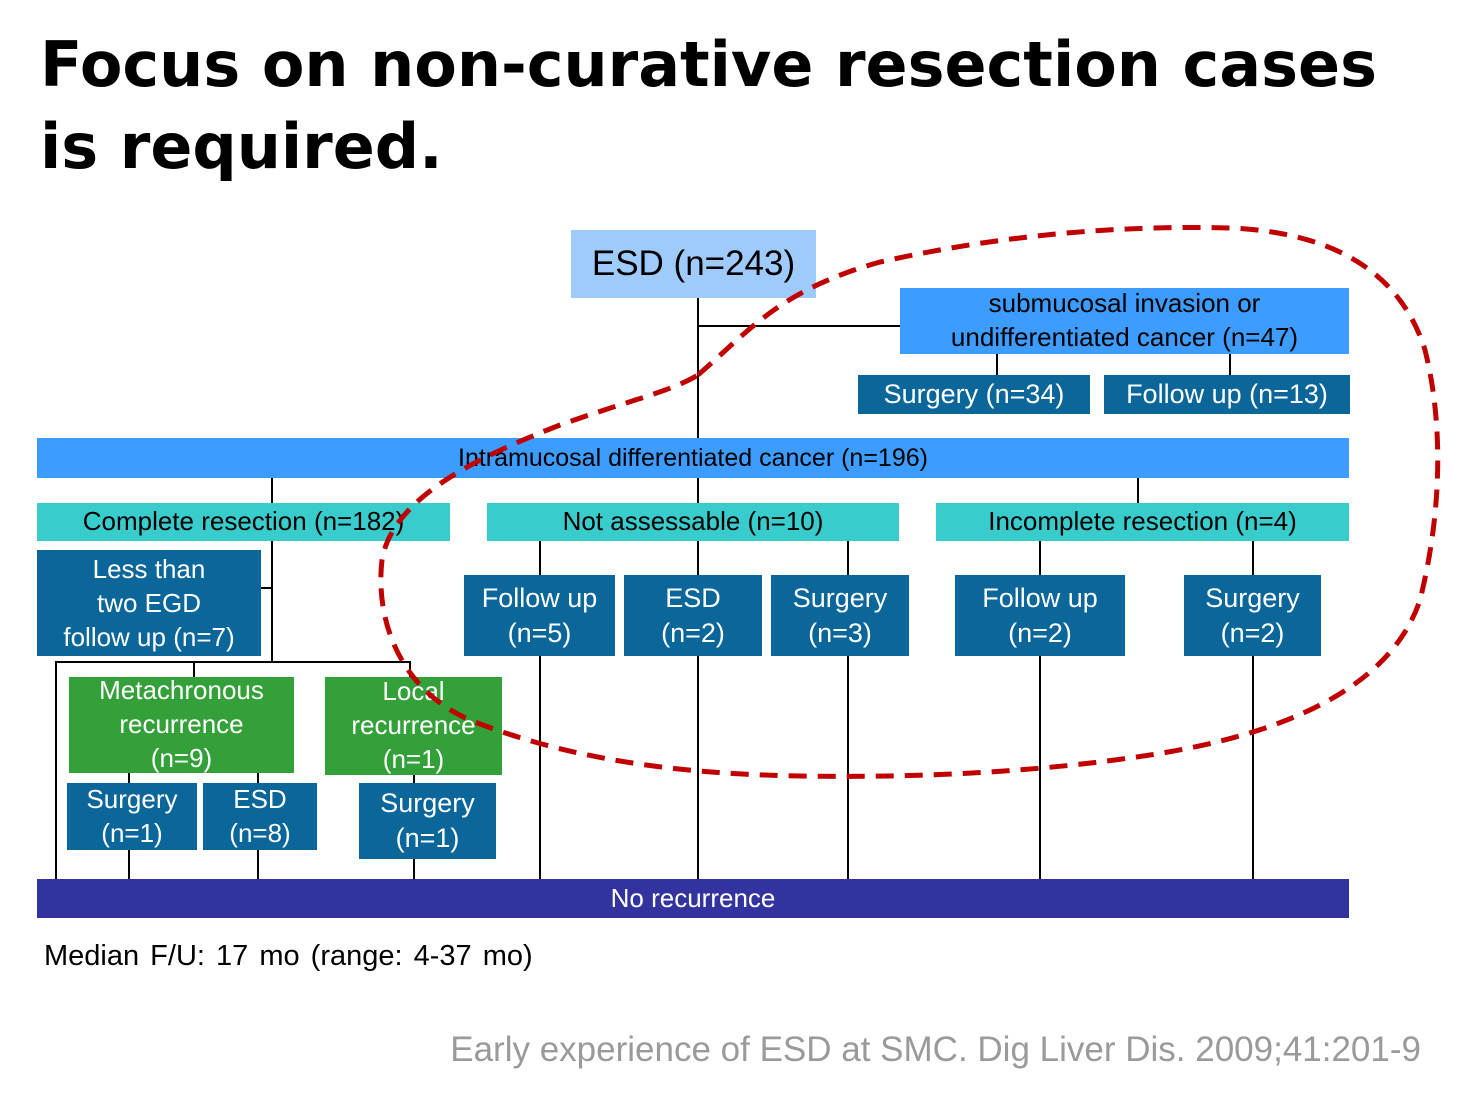 Image resolution: width=1457 pixels, height=1098 pixels. Describe the element at coordinates (243, 522) in the screenshot. I see `node-complete-resection: Complete resection (n=182)` at that location.